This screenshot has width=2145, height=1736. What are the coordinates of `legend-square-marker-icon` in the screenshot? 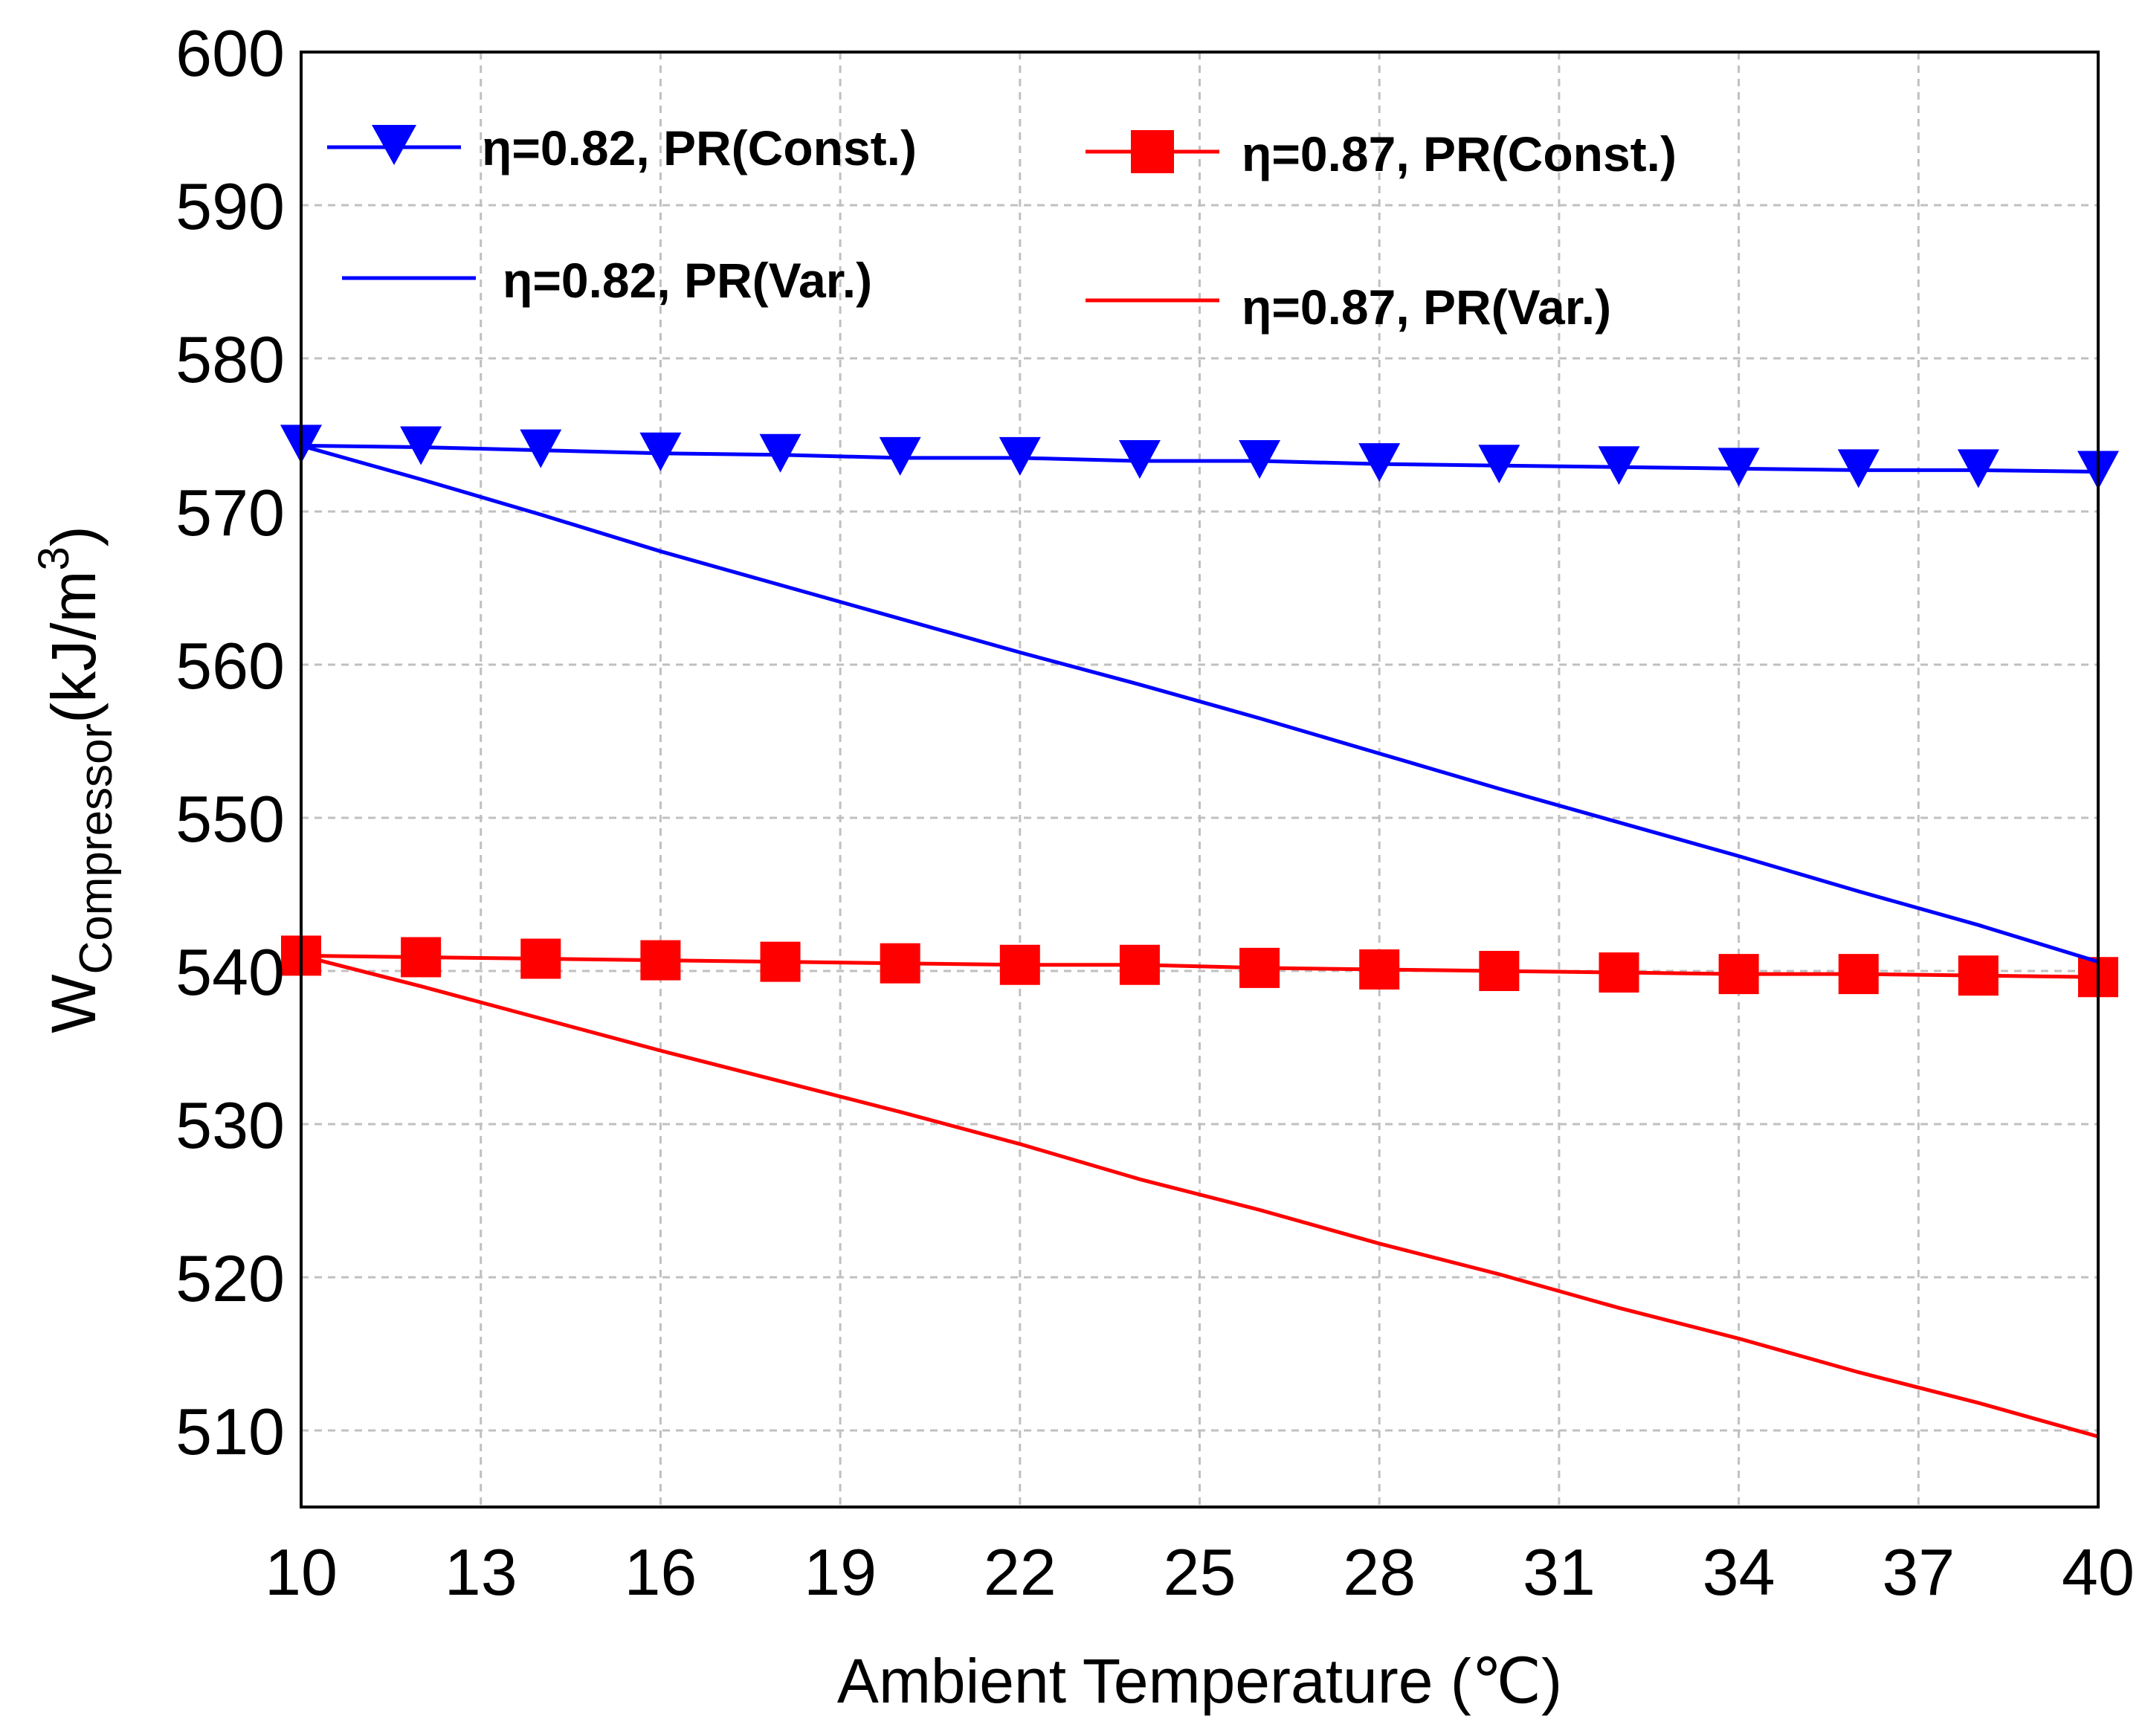 It's located at (1153, 151).